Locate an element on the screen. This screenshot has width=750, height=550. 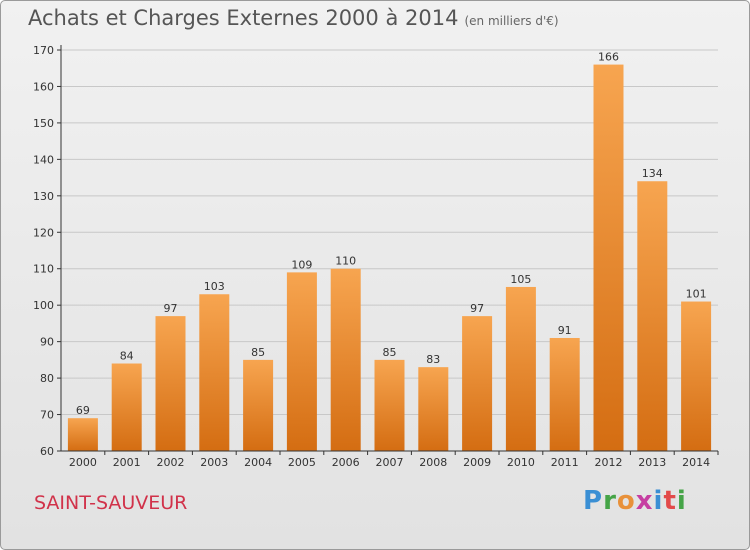
data-label-2007: 85 is located at coordinates (390, 352).